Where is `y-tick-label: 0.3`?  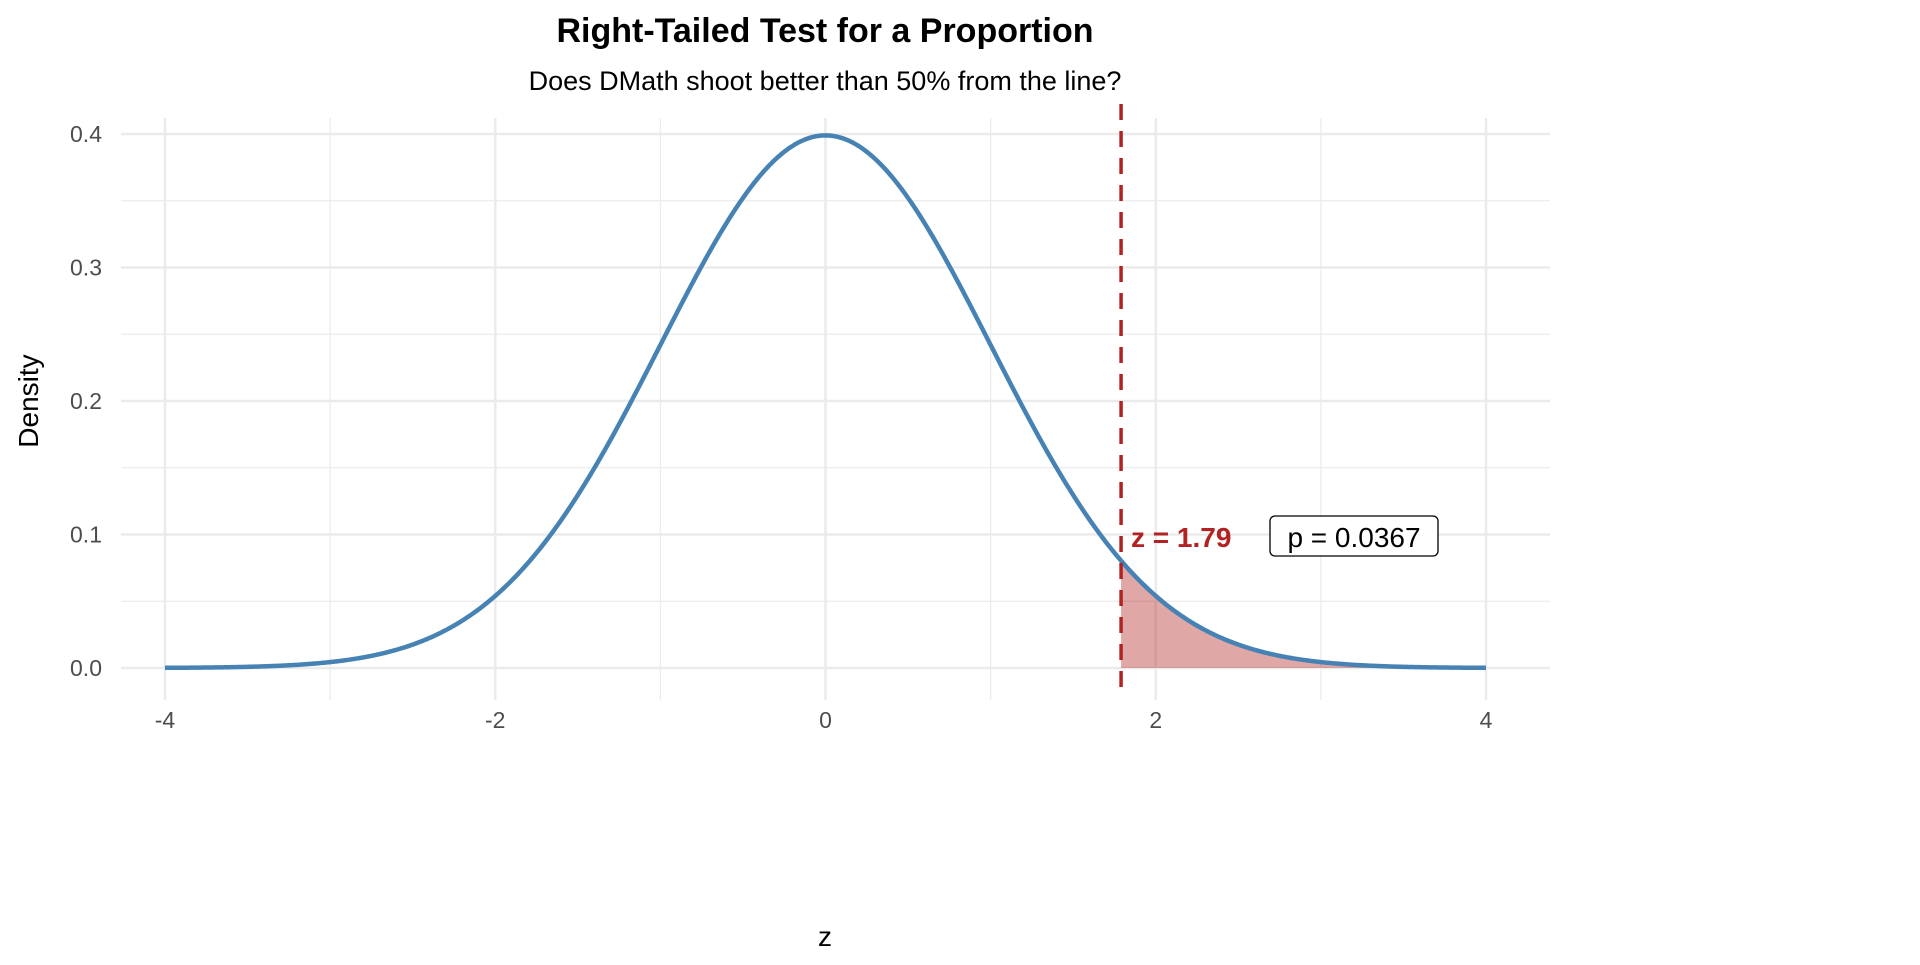
y-tick-label: 0.3 is located at coordinates (86, 268).